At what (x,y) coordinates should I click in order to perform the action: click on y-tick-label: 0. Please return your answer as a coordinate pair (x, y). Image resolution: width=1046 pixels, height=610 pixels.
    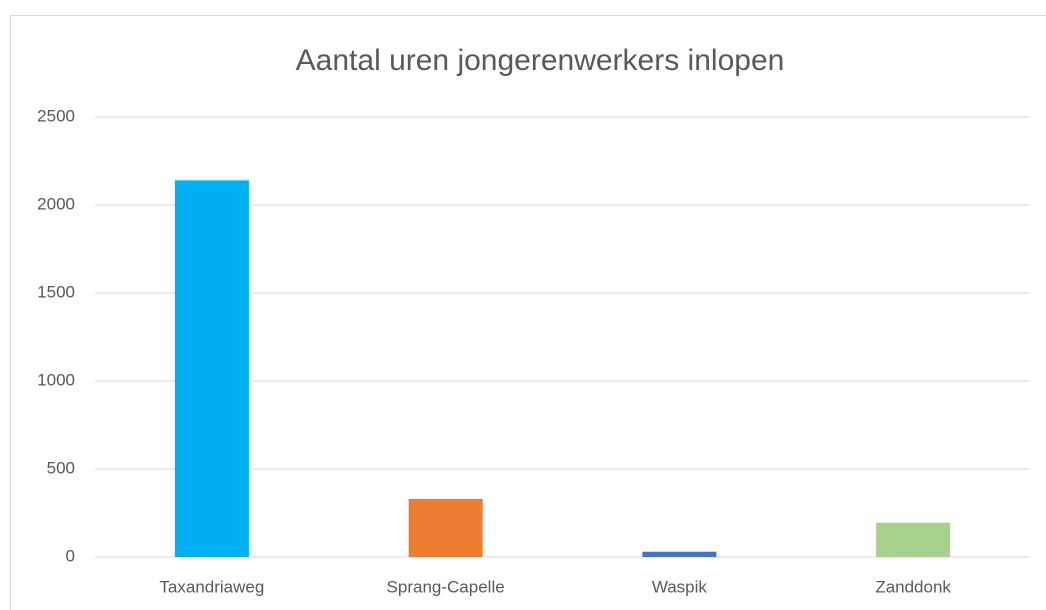
    Looking at the image, I should click on (70, 555).